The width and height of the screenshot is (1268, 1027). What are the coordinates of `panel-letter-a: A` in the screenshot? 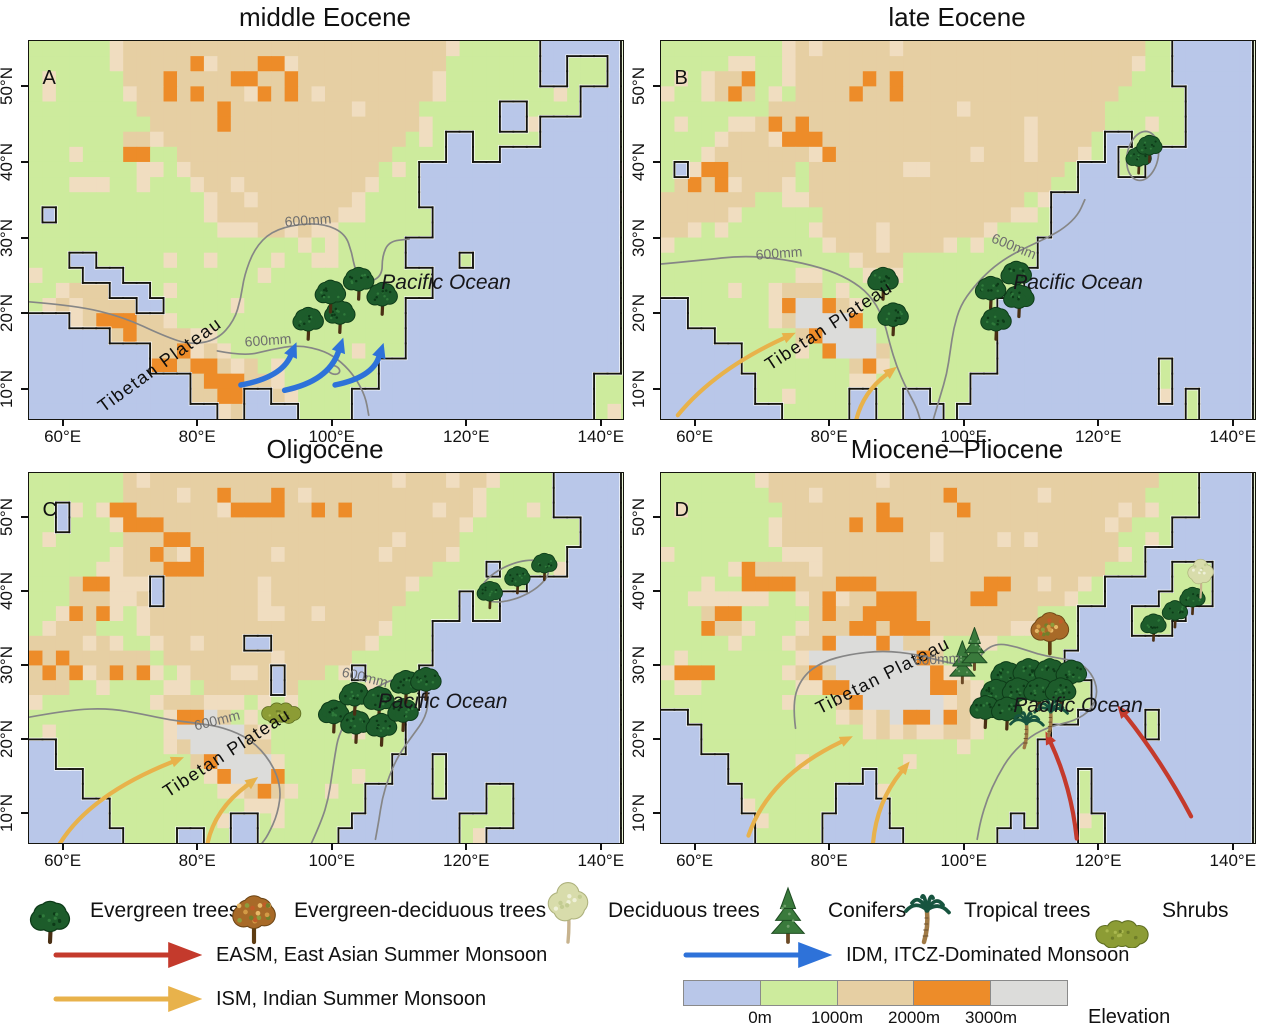 It's located at (49, 78).